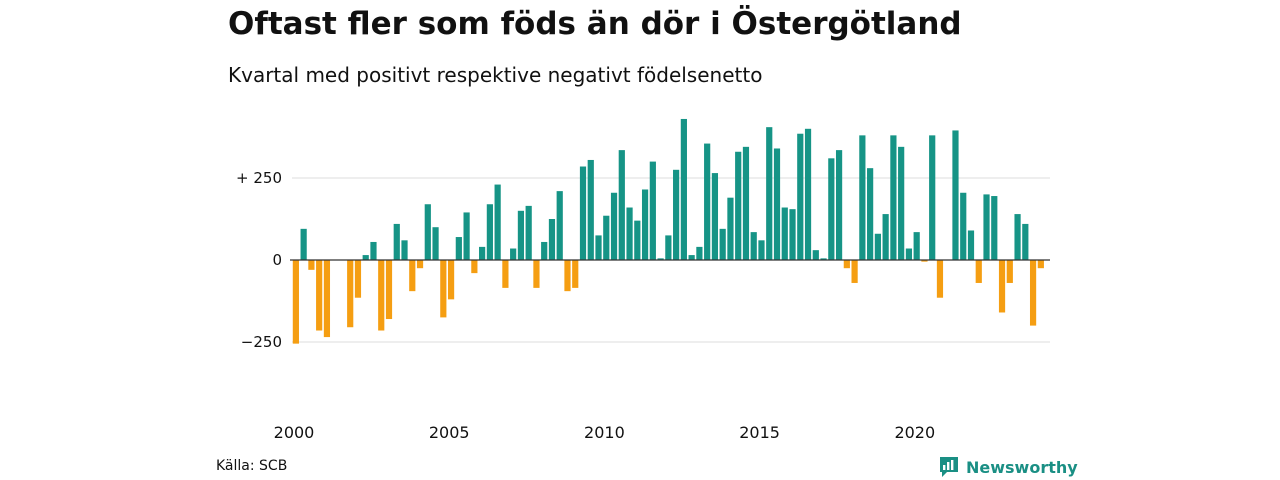  What do you see at coordinates (261, 342) in the screenshot?
I see `y-tick-label: −250` at bounding box center [261, 342].